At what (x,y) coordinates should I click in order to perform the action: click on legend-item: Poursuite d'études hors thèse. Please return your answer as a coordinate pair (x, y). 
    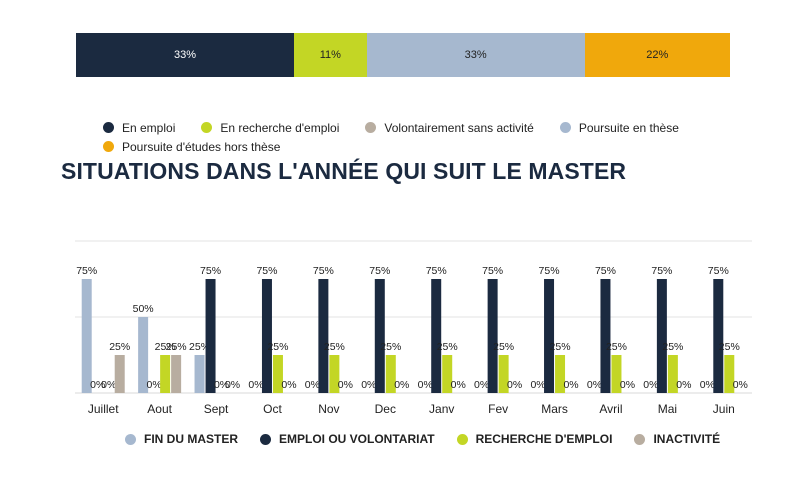
    Looking at the image, I should click on (191, 146).